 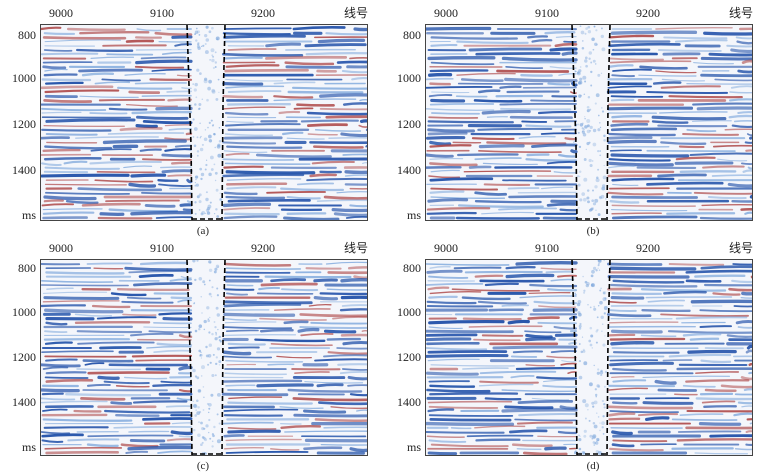 I want to click on panel-caption: (a), so click(x=203, y=231).